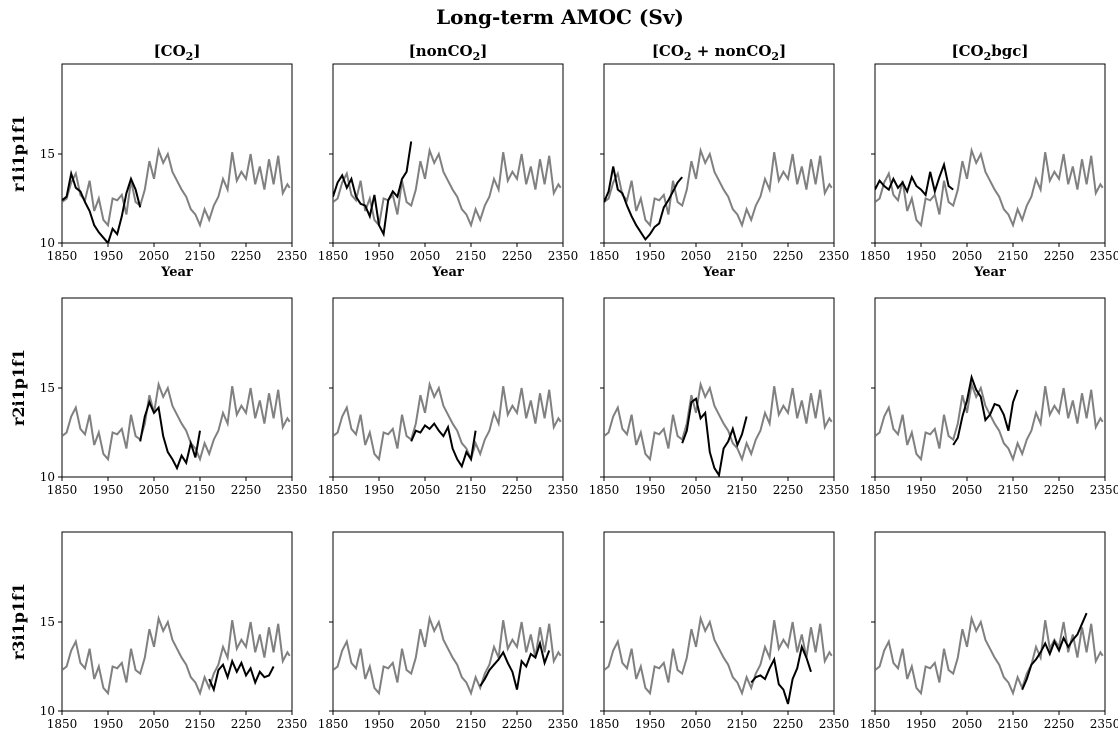 Image resolution: width=1118 pixels, height=736 pixels. Describe the element at coordinates (18, 621) in the screenshot. I see `row-label: r3i1p1f1` at that location.